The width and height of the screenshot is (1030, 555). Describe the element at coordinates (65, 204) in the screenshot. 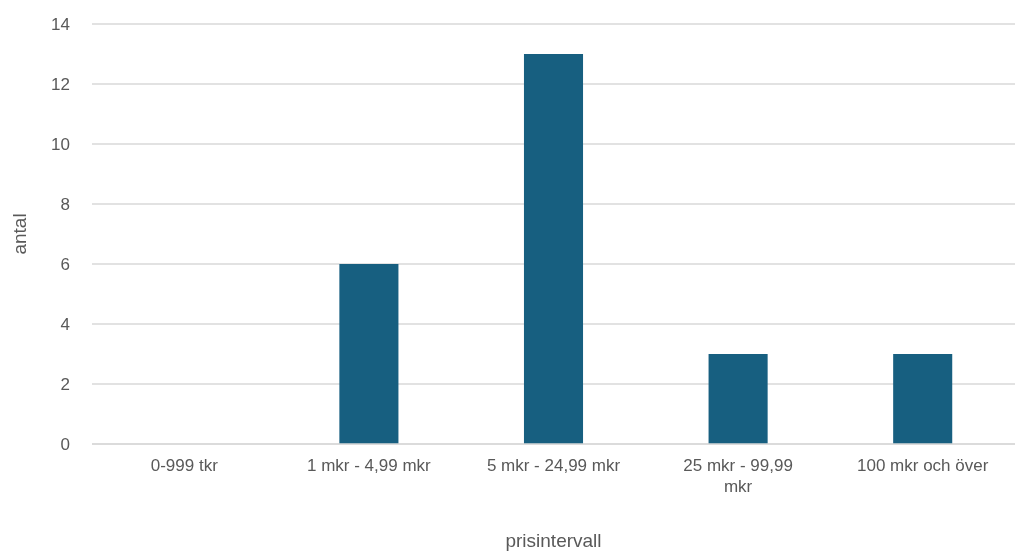

I see `y-tick-label: 8` at that location.